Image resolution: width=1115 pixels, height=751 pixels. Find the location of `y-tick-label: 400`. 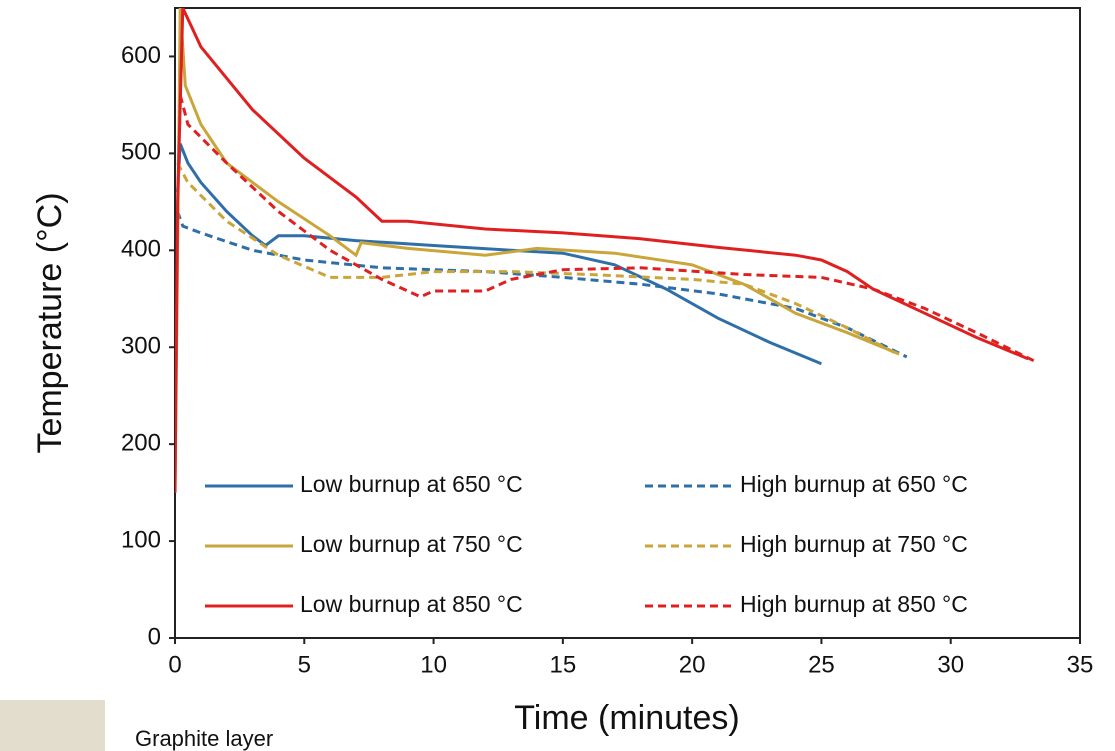

y-tick-label: 400 is located at coordinates (141, 249).